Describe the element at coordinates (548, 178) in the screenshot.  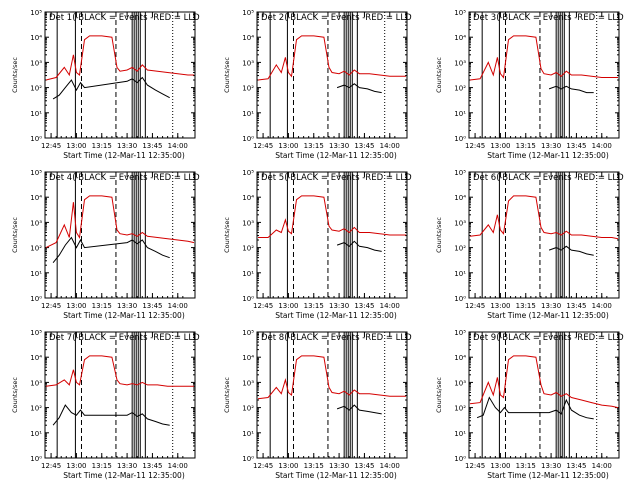
I see `chart-title: Det 6(-BLACK = Events -RED = LLD` at that location.